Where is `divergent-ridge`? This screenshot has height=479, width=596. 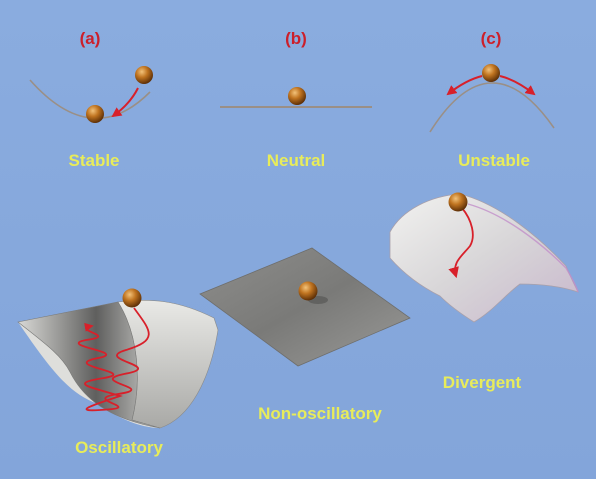
divergent-ridge is located at coordinates (484, 258).